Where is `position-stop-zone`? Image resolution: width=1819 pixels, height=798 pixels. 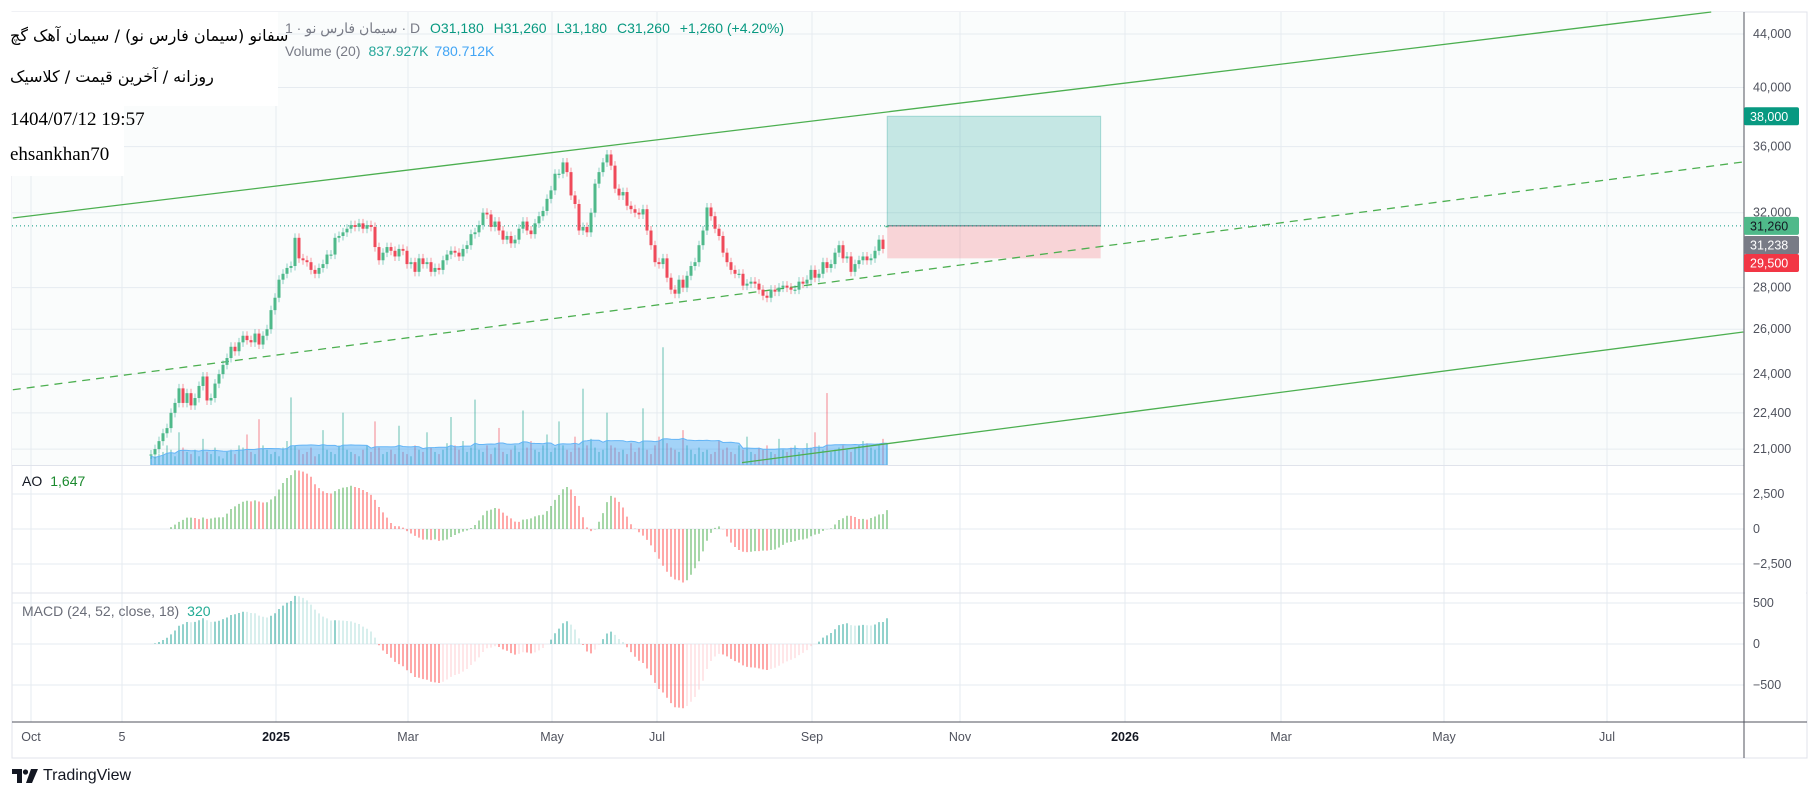
position-stop-zone is located at coordinates (994, 242).